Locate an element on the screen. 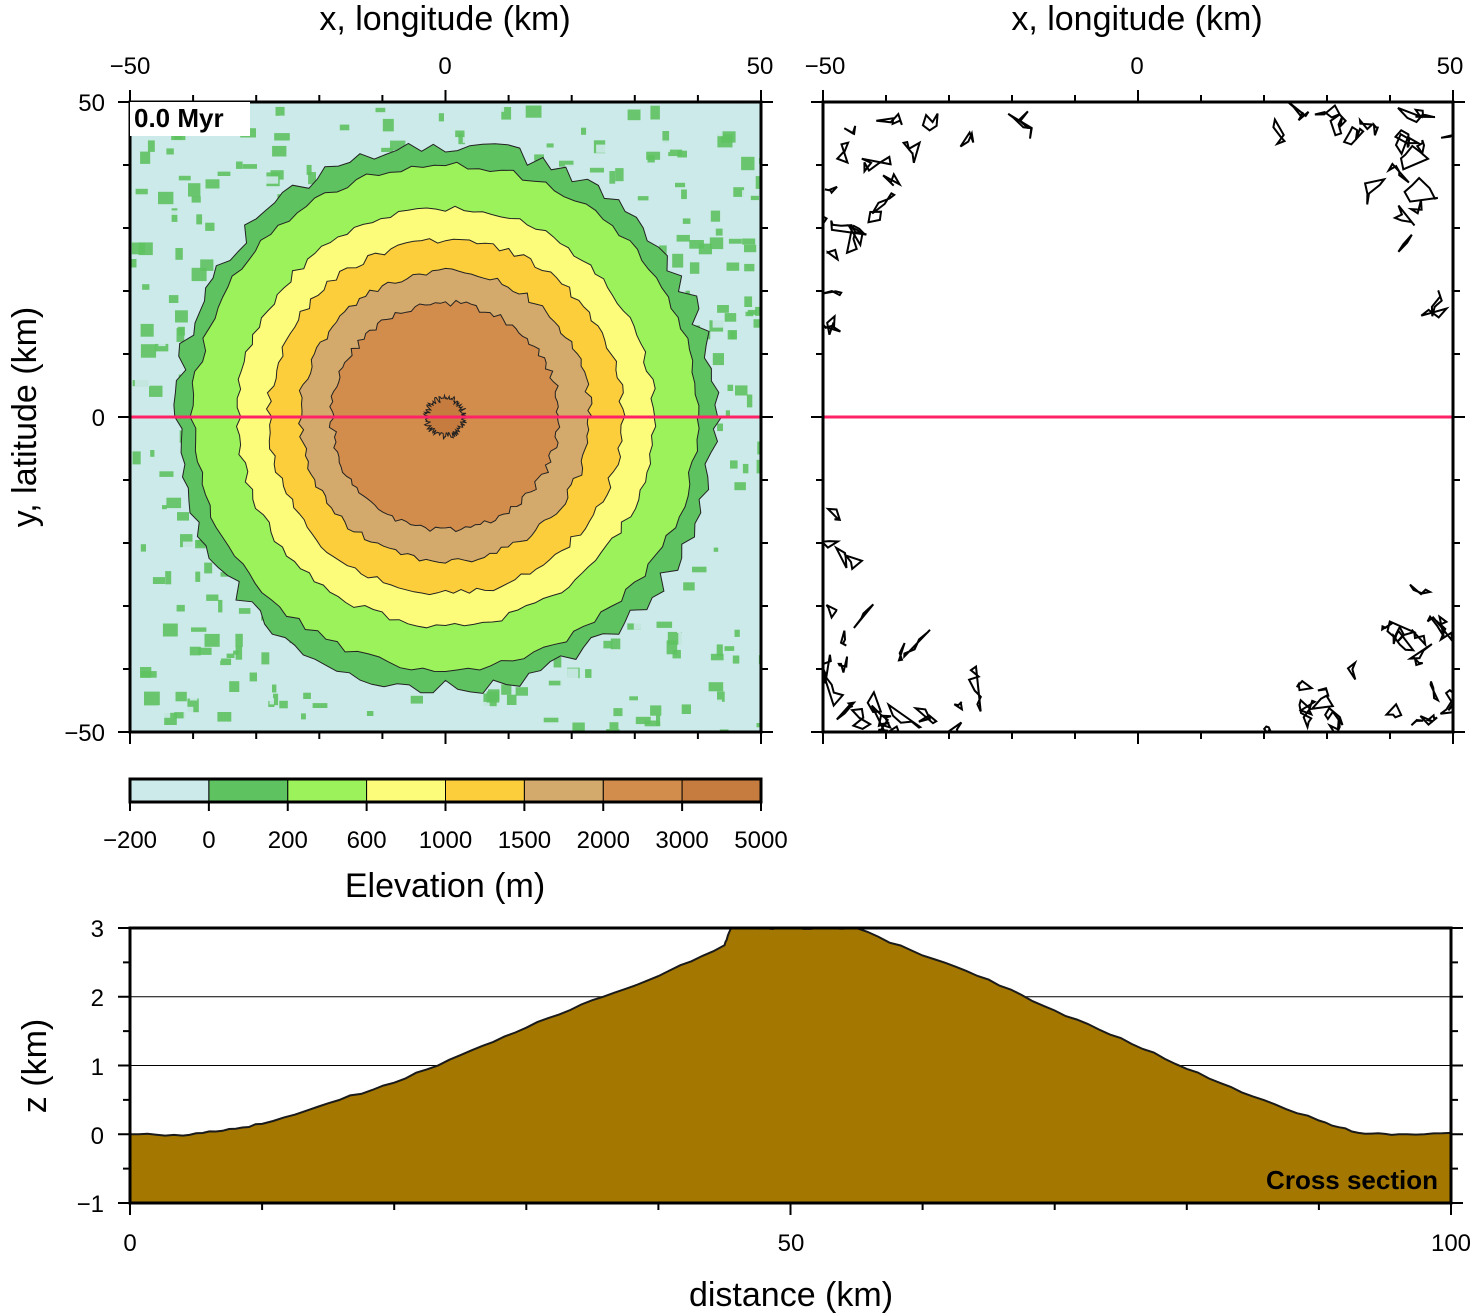 The image size is (1475, 1315). cs-x-axis-label: distance (km) is located at coordinates (791, 1295).